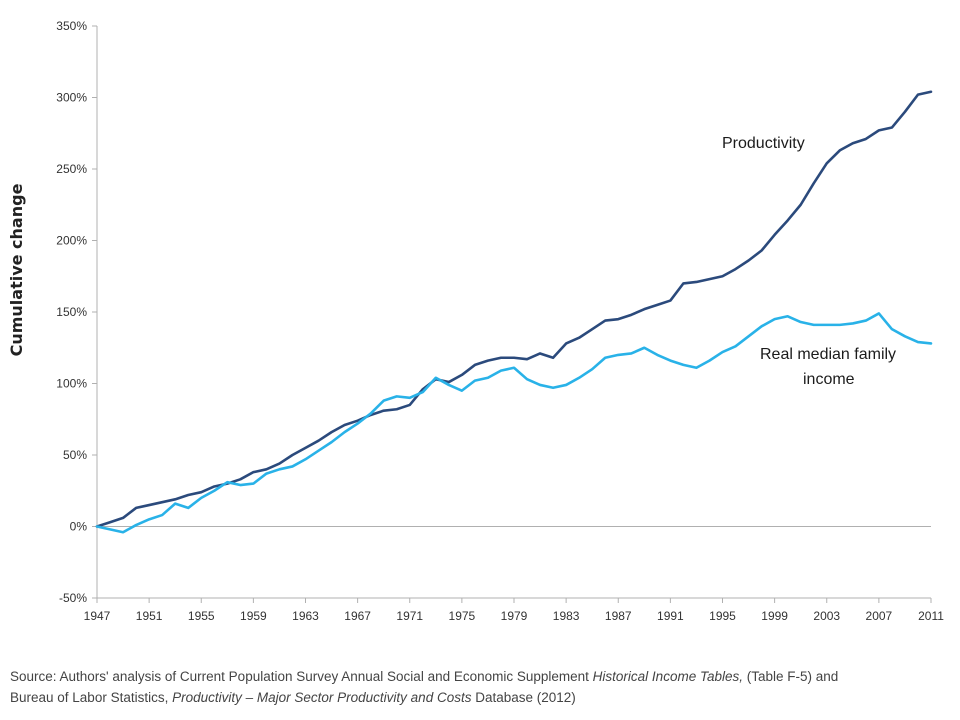  I want to click on y-tick-label: 350%, so click(71, 26).